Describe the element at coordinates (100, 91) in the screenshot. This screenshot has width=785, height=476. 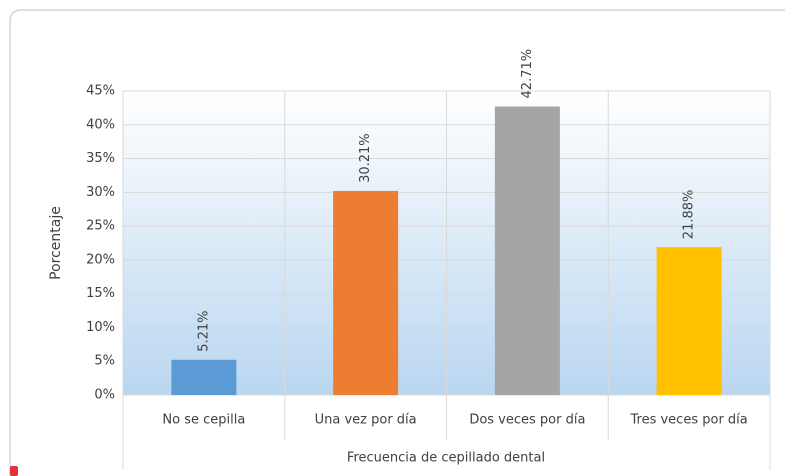
I see `y-tick-label: 45%` at that location.